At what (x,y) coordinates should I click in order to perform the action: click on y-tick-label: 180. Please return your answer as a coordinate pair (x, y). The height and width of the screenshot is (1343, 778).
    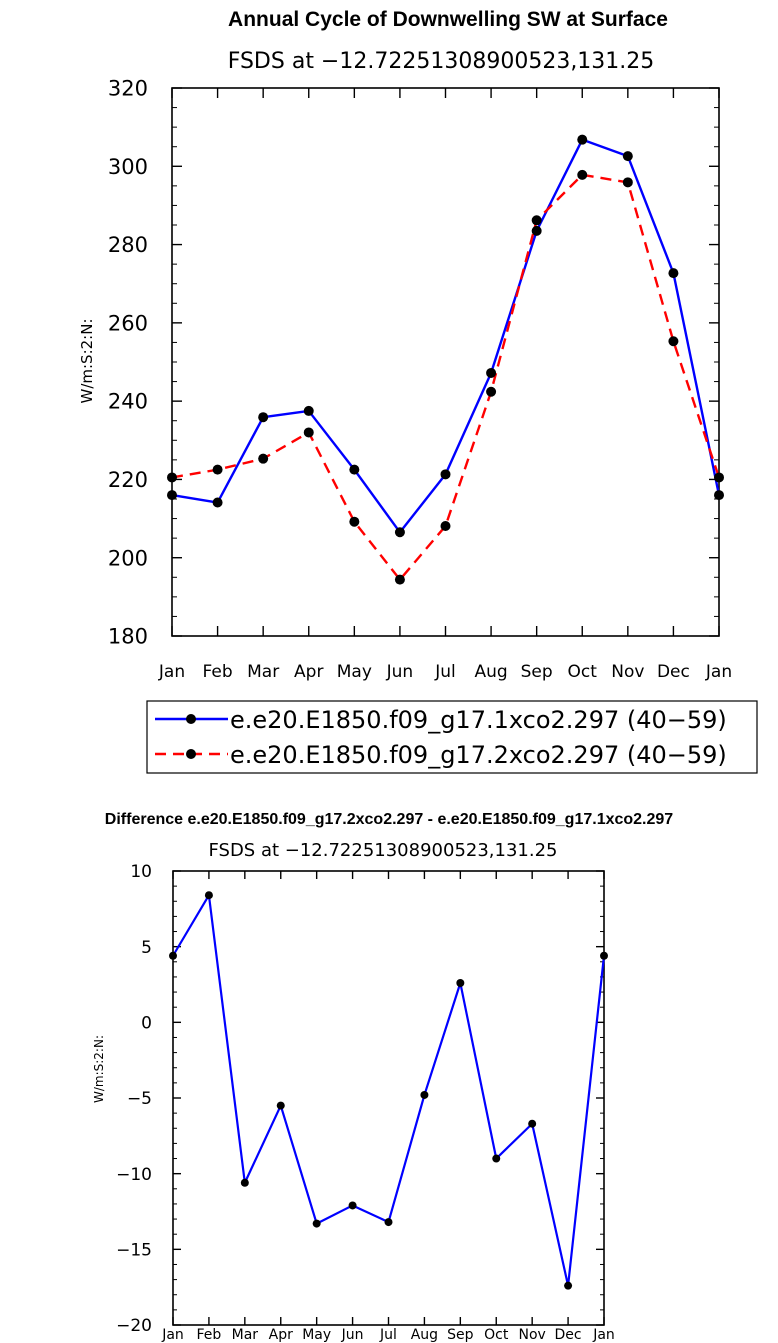
    Looking at the image, I should click on (128, 637).